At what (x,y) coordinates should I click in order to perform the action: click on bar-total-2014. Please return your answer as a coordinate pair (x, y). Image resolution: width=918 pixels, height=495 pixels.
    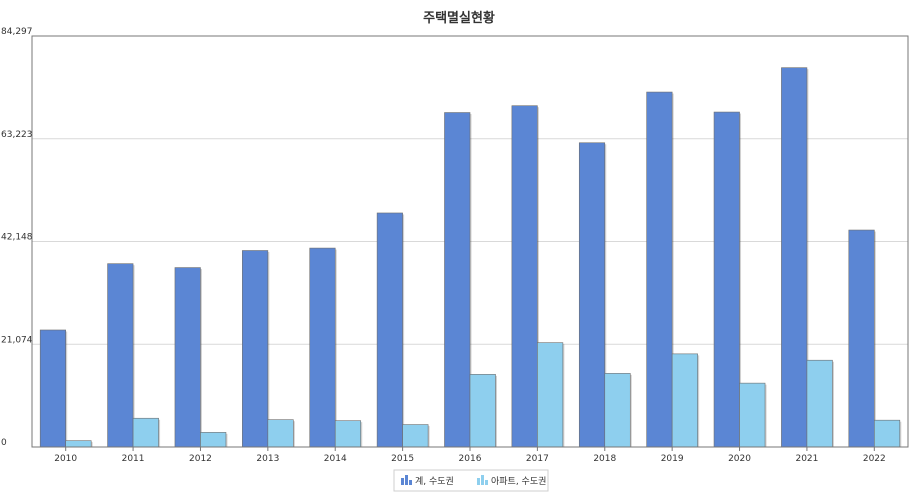
    Looking at the image, I should click on (322, 347).